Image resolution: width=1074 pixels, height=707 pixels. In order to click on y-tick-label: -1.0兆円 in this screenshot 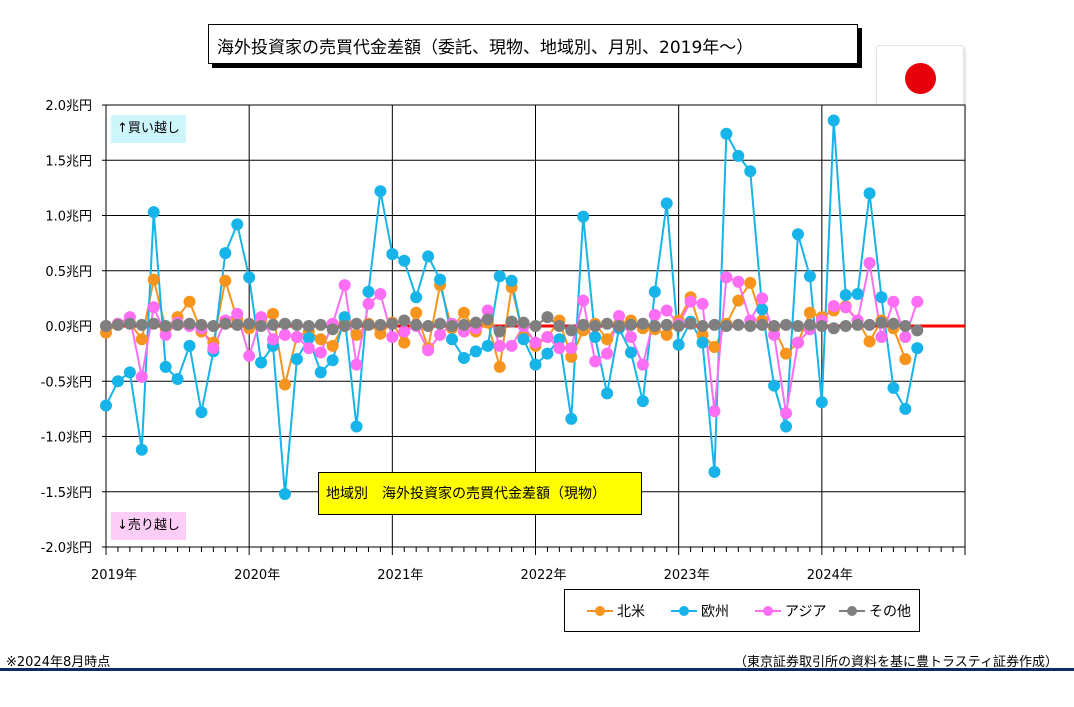, I will do `click(66, 438)`.